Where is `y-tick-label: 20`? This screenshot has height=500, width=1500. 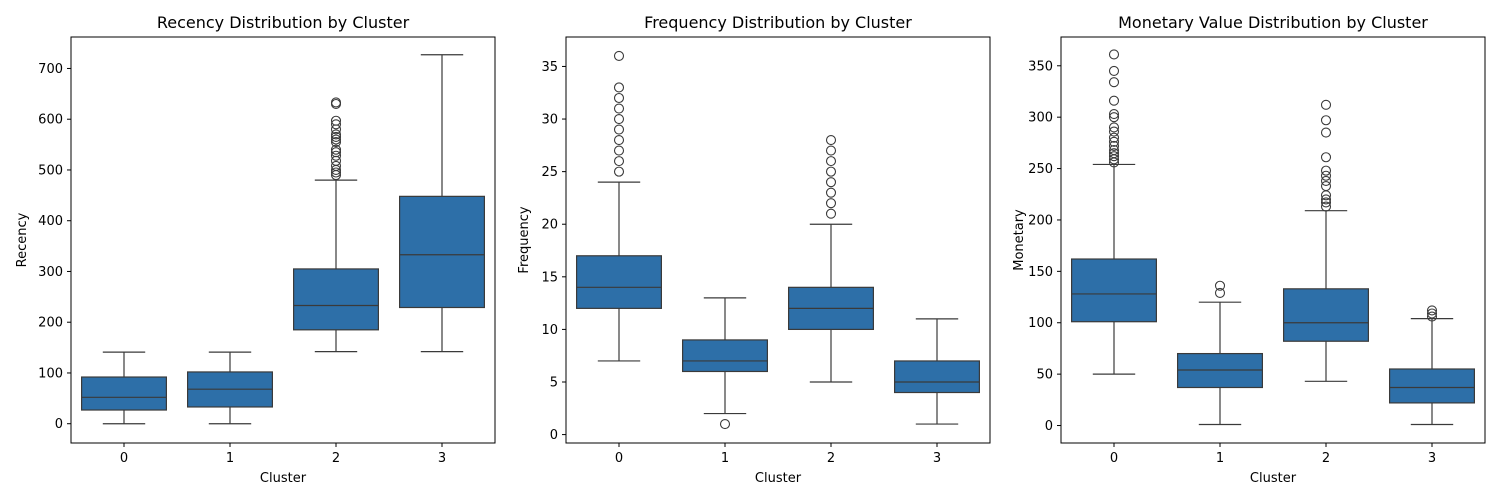 y-tick-label: 20 is located at coordinates (549, 225).